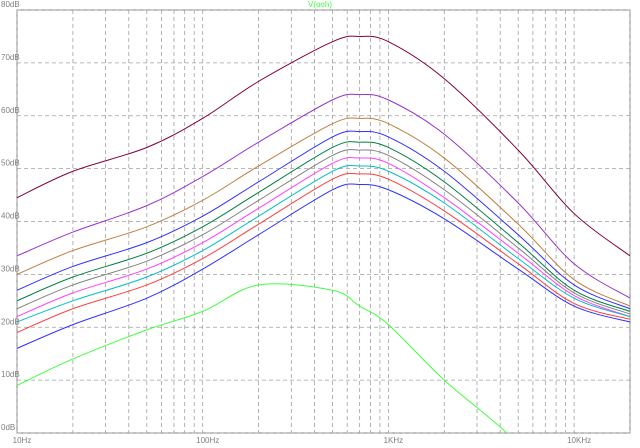  What do you see at coordinates (579, 440) in the screenshot?
I see `x-tick-label: 10KHz` at bounding box center [579, 440].